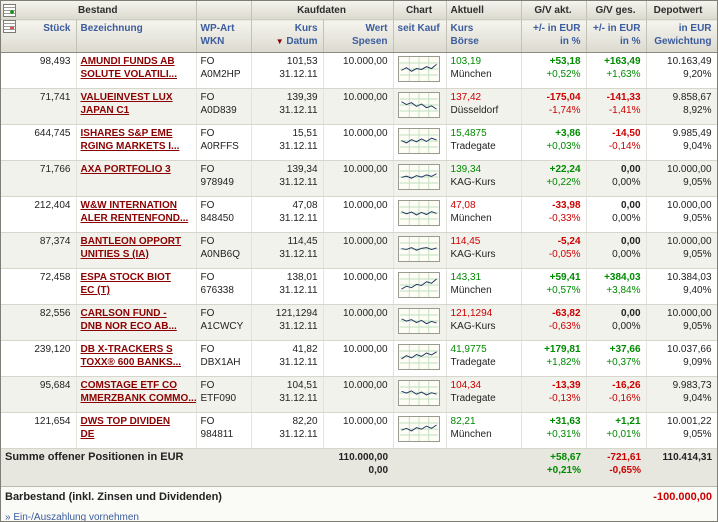  Describe the element at coordinates (681, 322) in the screenshot. I see `depot-value-cell: 10.000,00 9,05%` at that location.